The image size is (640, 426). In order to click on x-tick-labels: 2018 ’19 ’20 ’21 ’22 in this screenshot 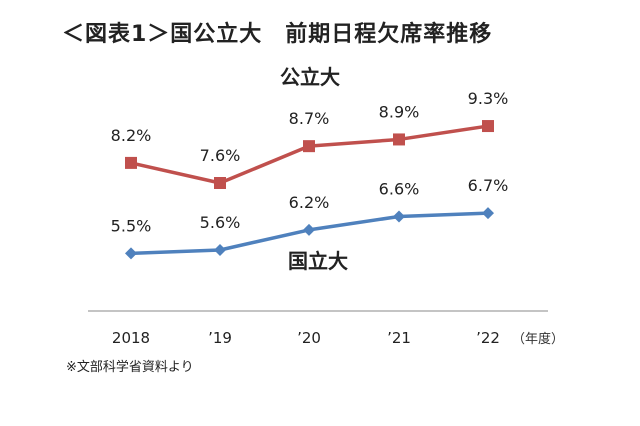, I will do `click(306, 338)`.